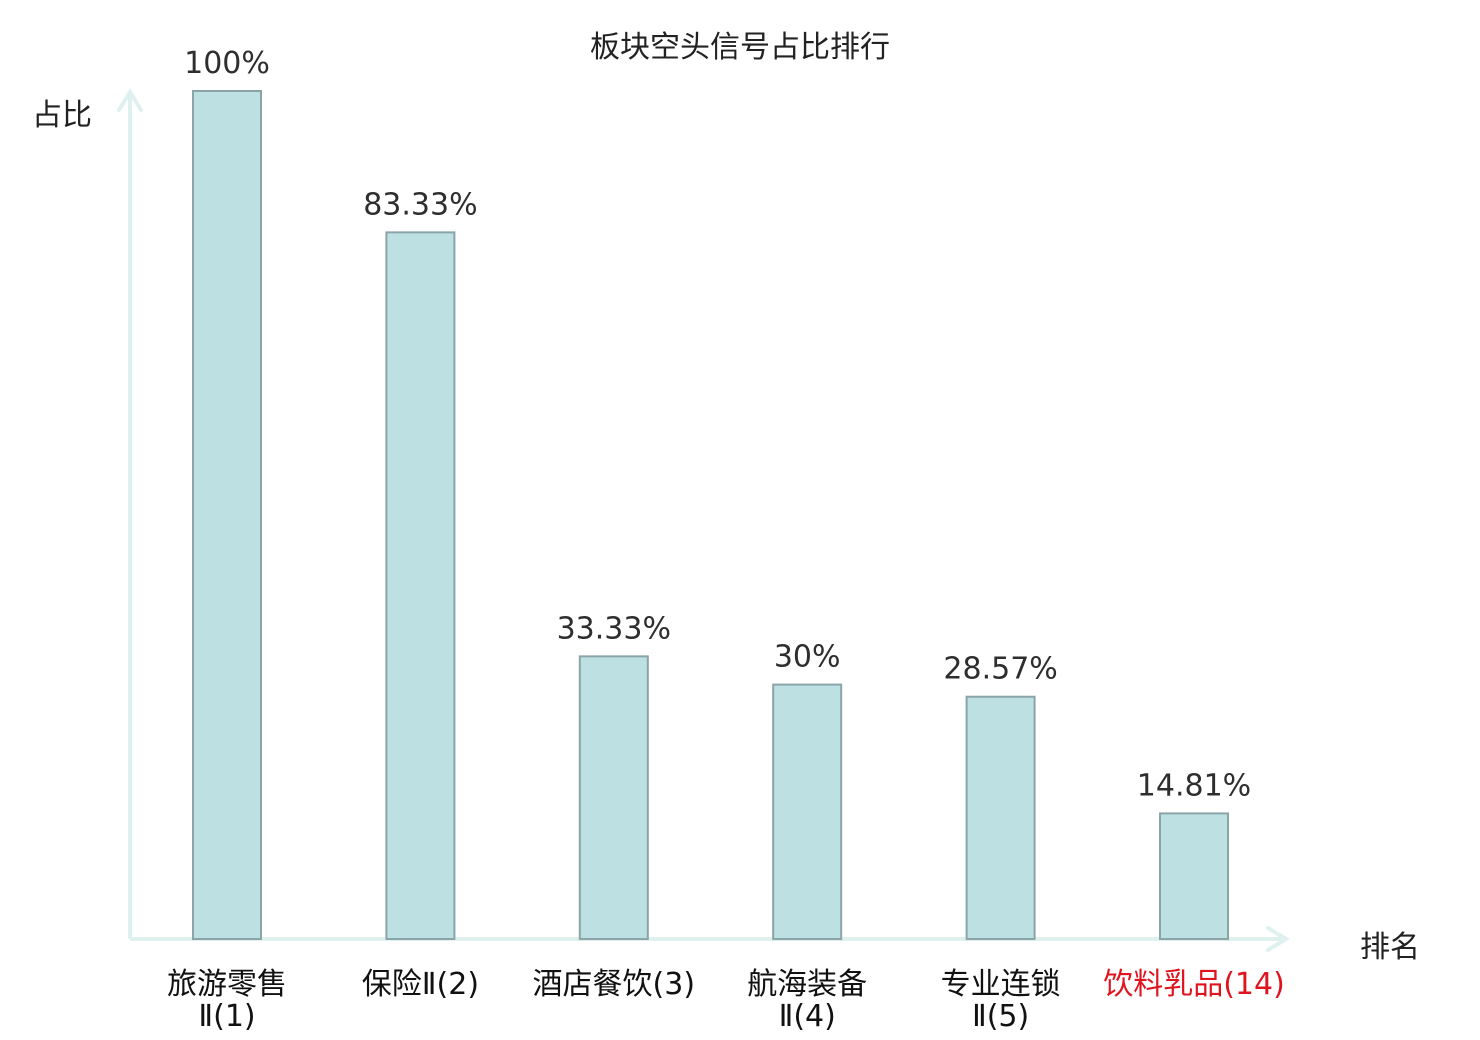 The width and height of the screenshot is (1480, 1040). I want to click on data-label-5: 28.57%, so click(1000, 669).